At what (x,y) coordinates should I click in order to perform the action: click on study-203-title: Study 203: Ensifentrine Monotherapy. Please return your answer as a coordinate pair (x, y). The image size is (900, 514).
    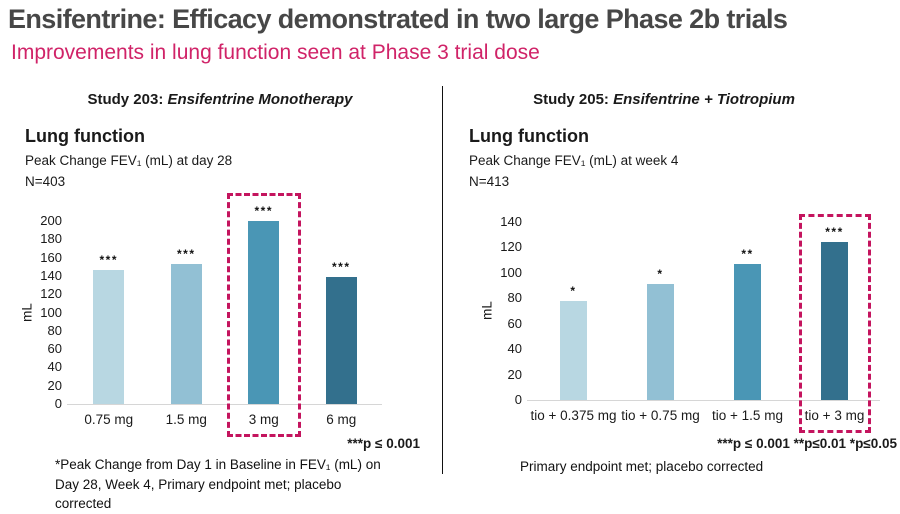
    Looking at the image, I should click on (220, 99).